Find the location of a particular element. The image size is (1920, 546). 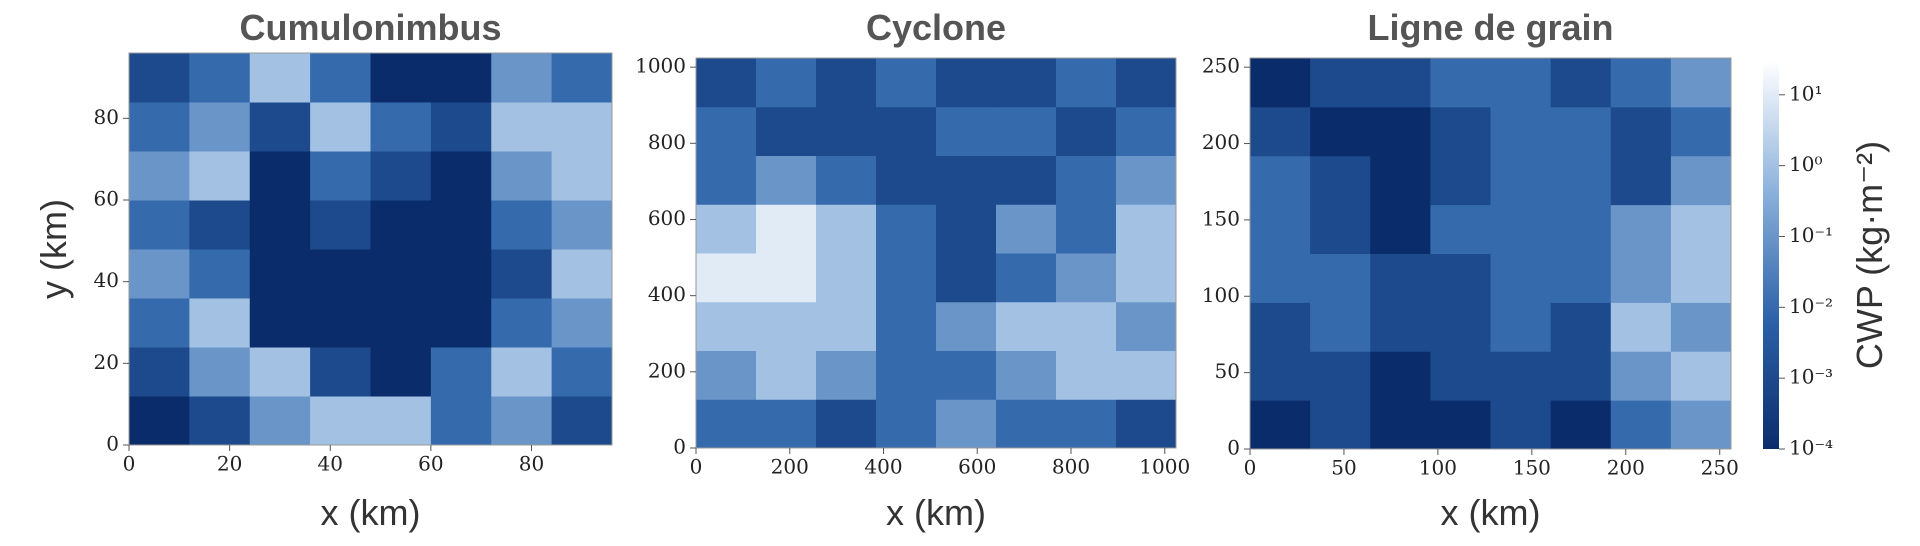

y-tick-label: 150 is located at coordinates (1221, 218).